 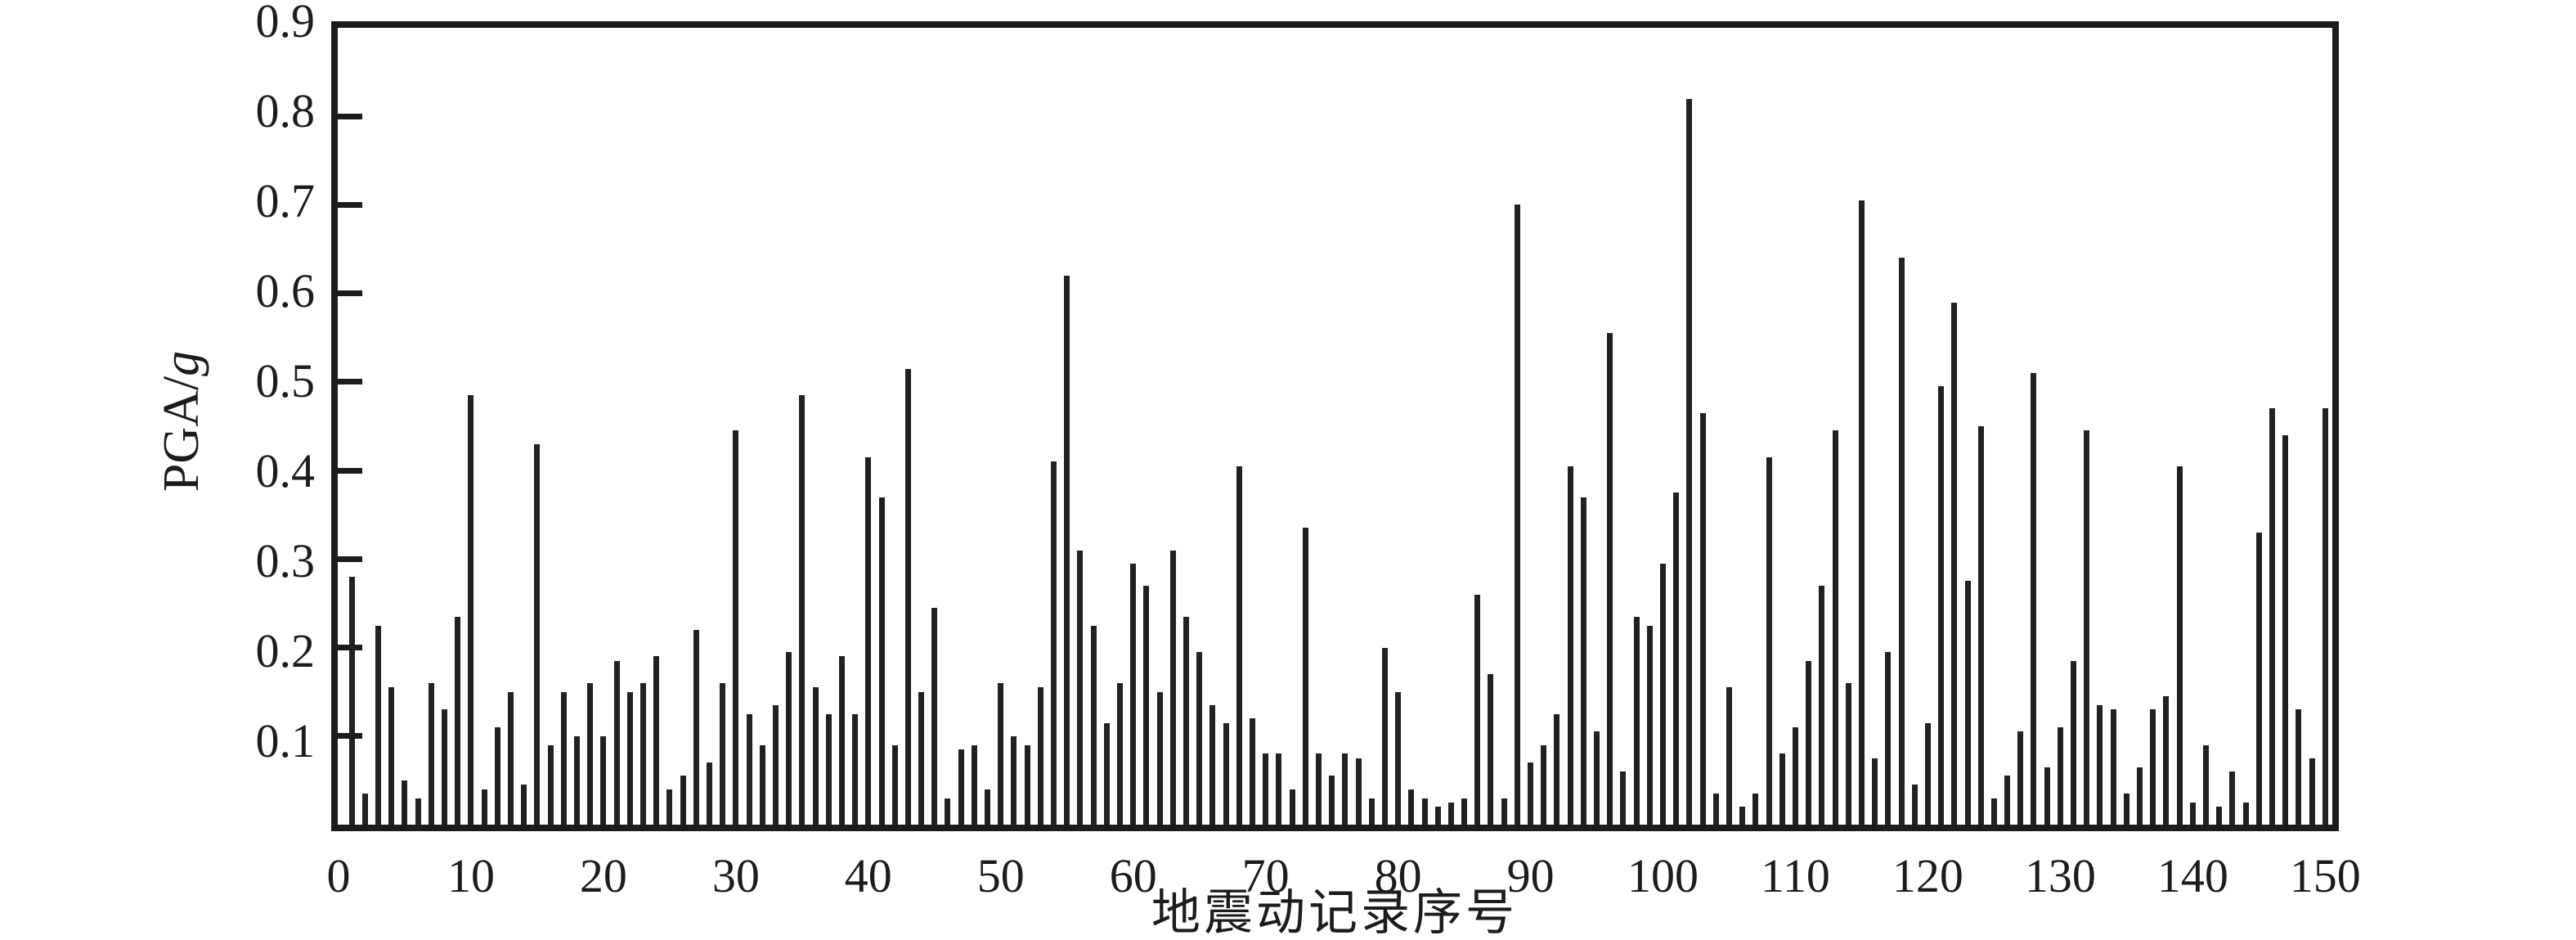 I want to click on x-tick-label-20: 20, so click(x=603, y=876).